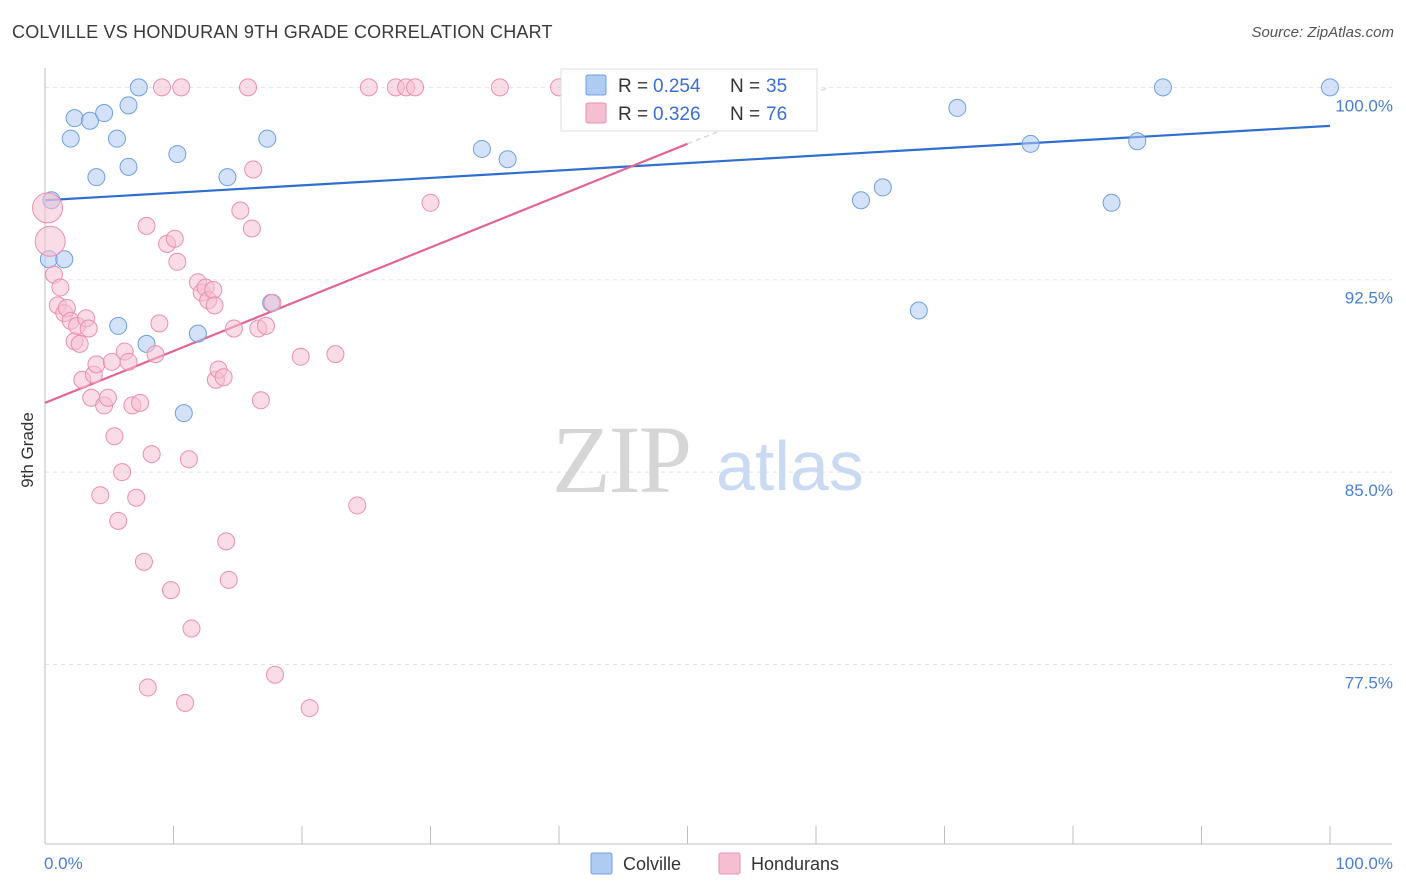 The height and width of the screenshot is (892, 1406). What do you see at coordinates (776, 86) in the screenshot?
I see `legend-n-value-1: 35` at bounding box center [776, 86].